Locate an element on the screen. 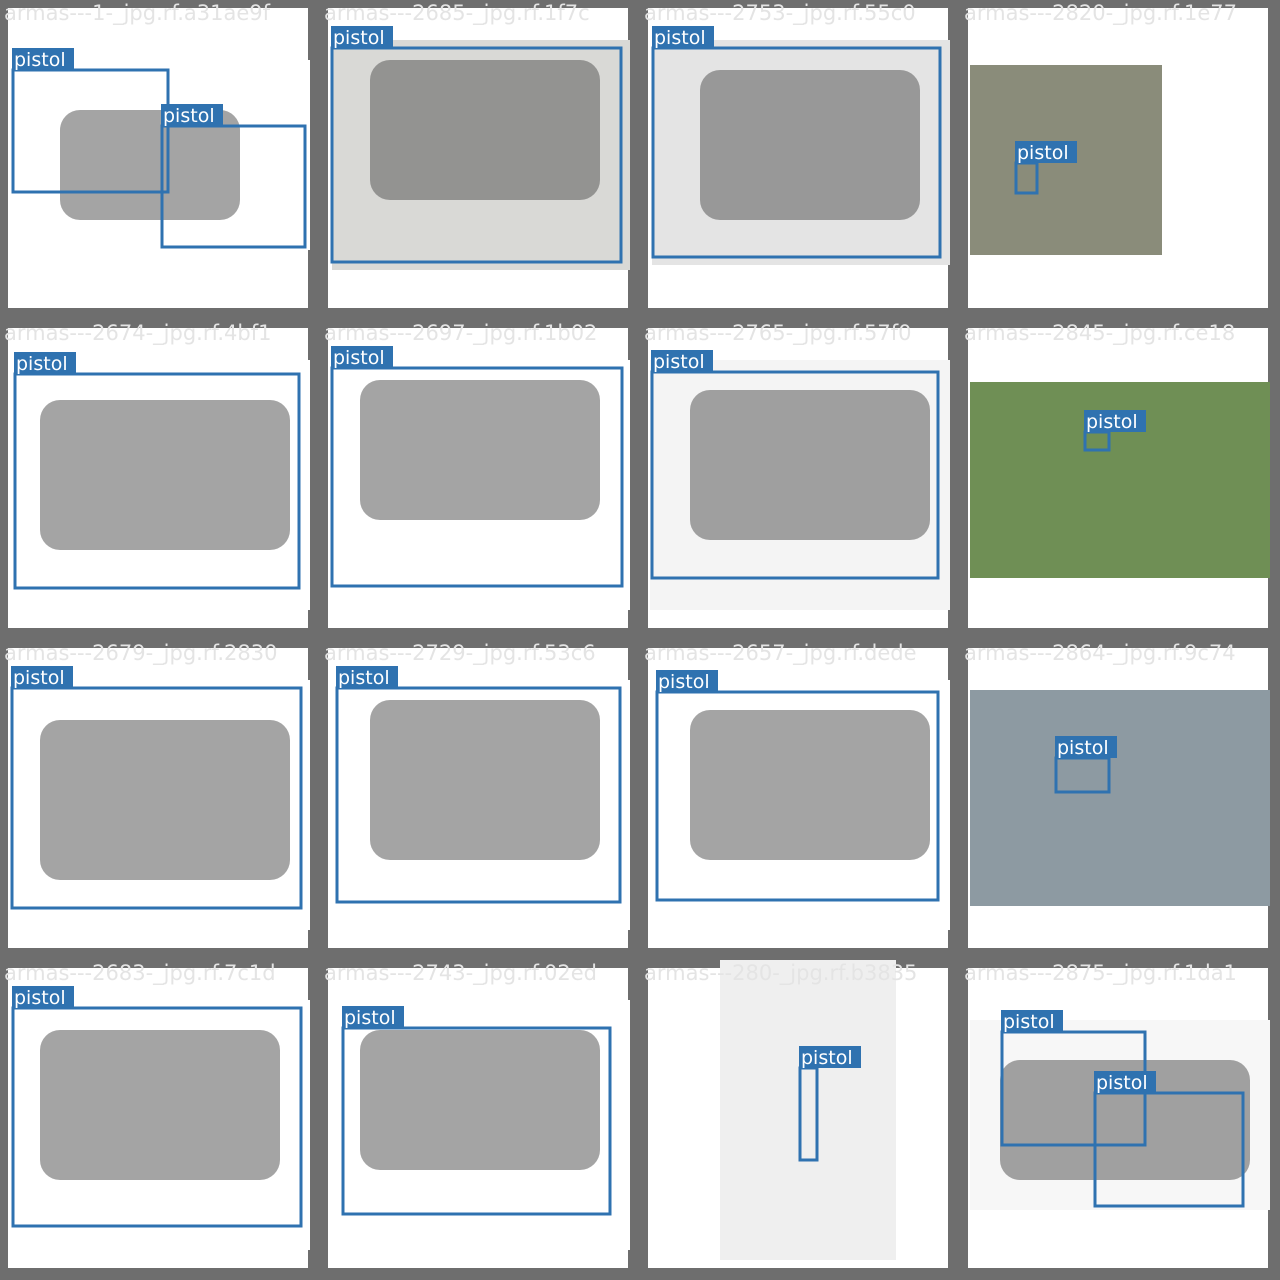 The image size is (1280, 1280). tile-title: armas---2864-_jpg.rf.9c74 is located at coordinates (1100, 653).